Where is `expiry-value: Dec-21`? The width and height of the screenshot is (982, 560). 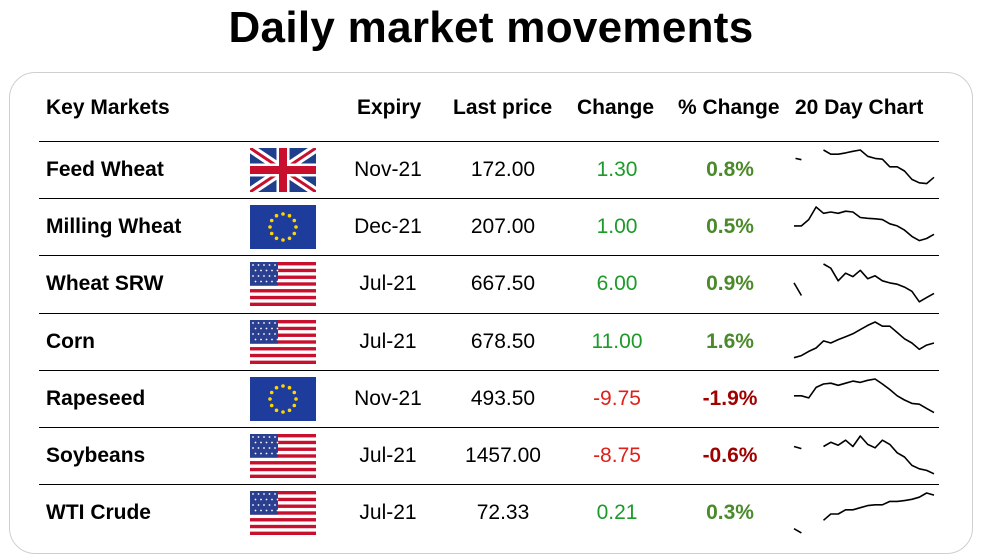 expiry-value: Dec-21 is located at coordinates (388, 227).